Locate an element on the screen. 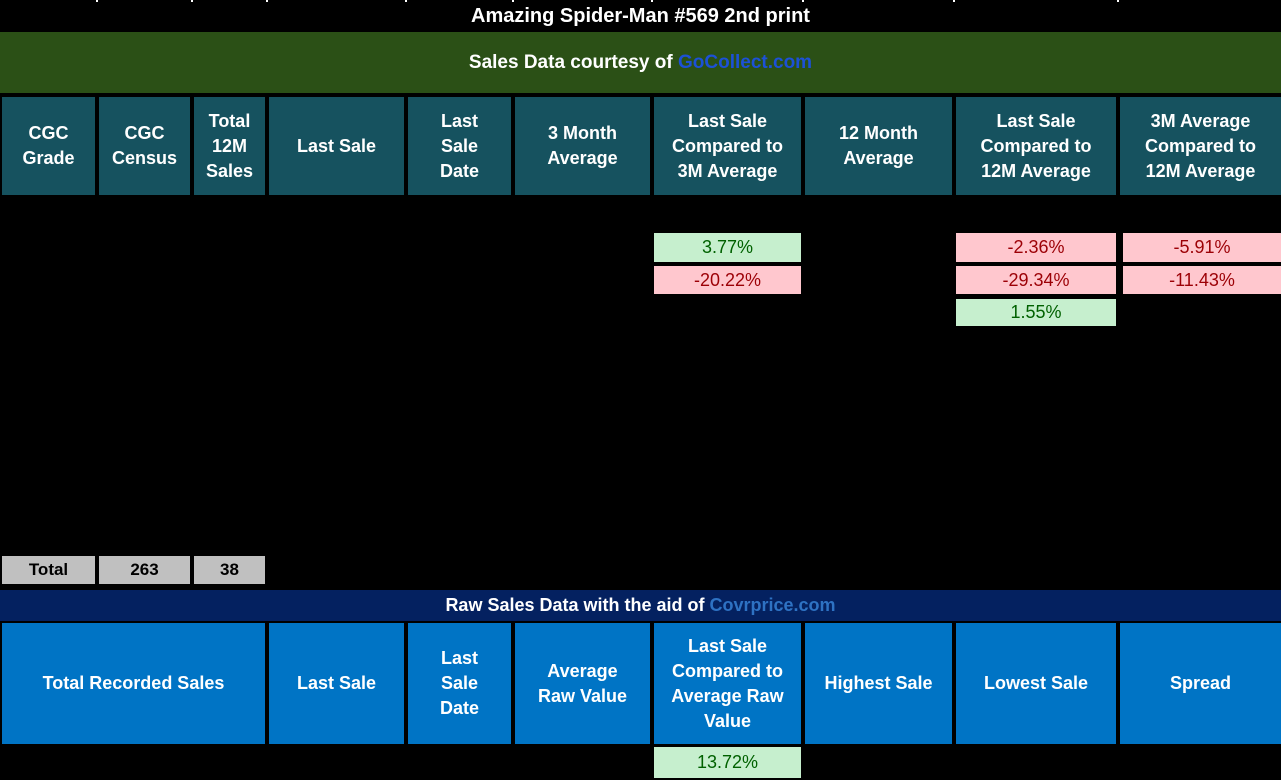 The width and height of the screenshot is (1281, 780). title-bar: Amazing Spider-Man #569 2nd print is located at coordinates (640, 16).